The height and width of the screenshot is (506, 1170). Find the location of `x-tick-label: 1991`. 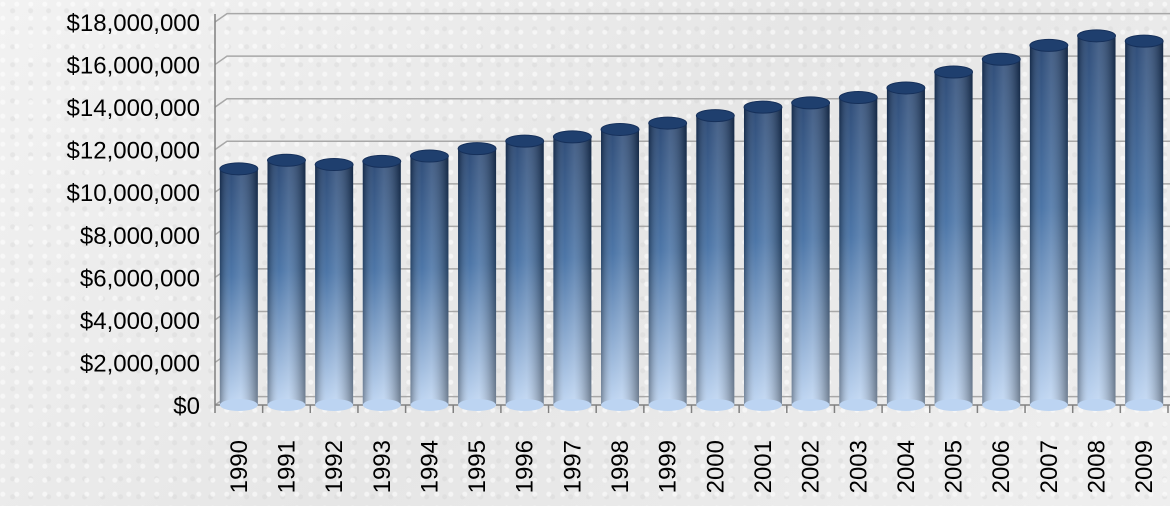

x-tick-label: 1991 is located at coordinates (286, 466).